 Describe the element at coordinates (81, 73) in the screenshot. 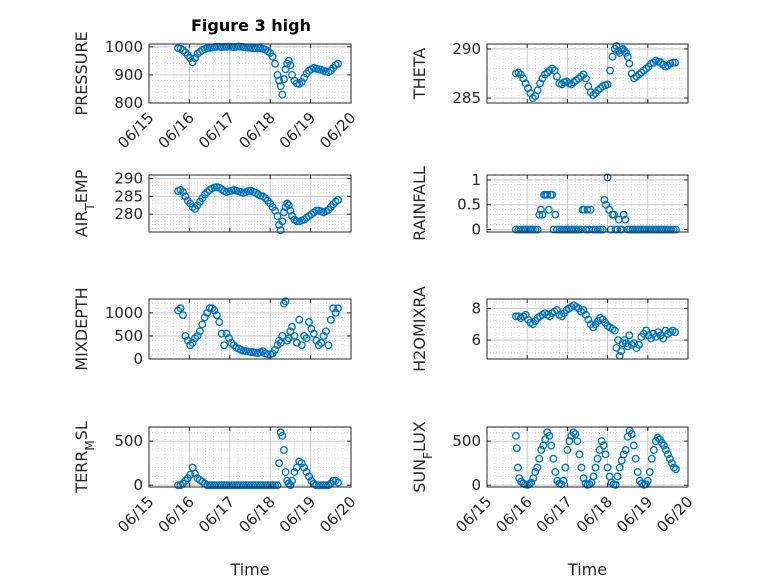

I see `y-axis-label: PRESSURE` at that location.